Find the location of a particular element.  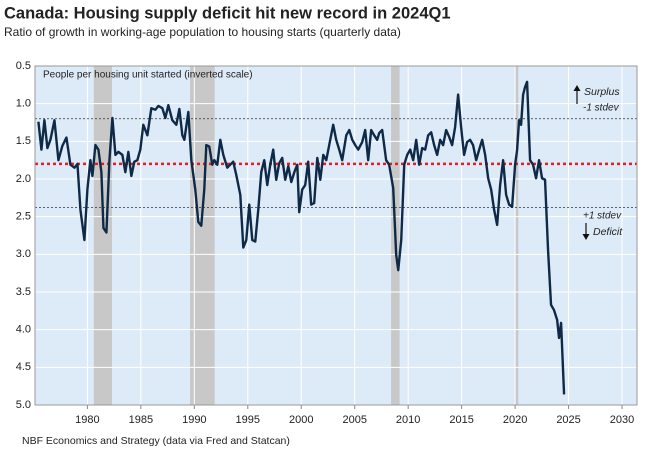

y-tick-label: 1.5 is located at coordinates (23, 141).